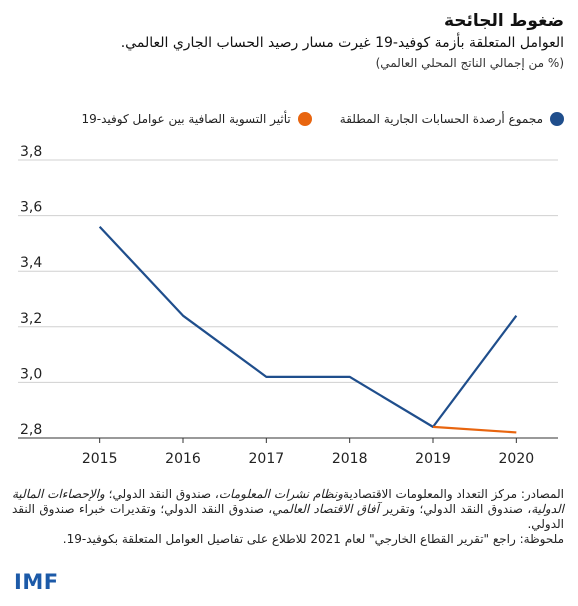  I want to click on x-tick-label: 2015, so click(100, 459).